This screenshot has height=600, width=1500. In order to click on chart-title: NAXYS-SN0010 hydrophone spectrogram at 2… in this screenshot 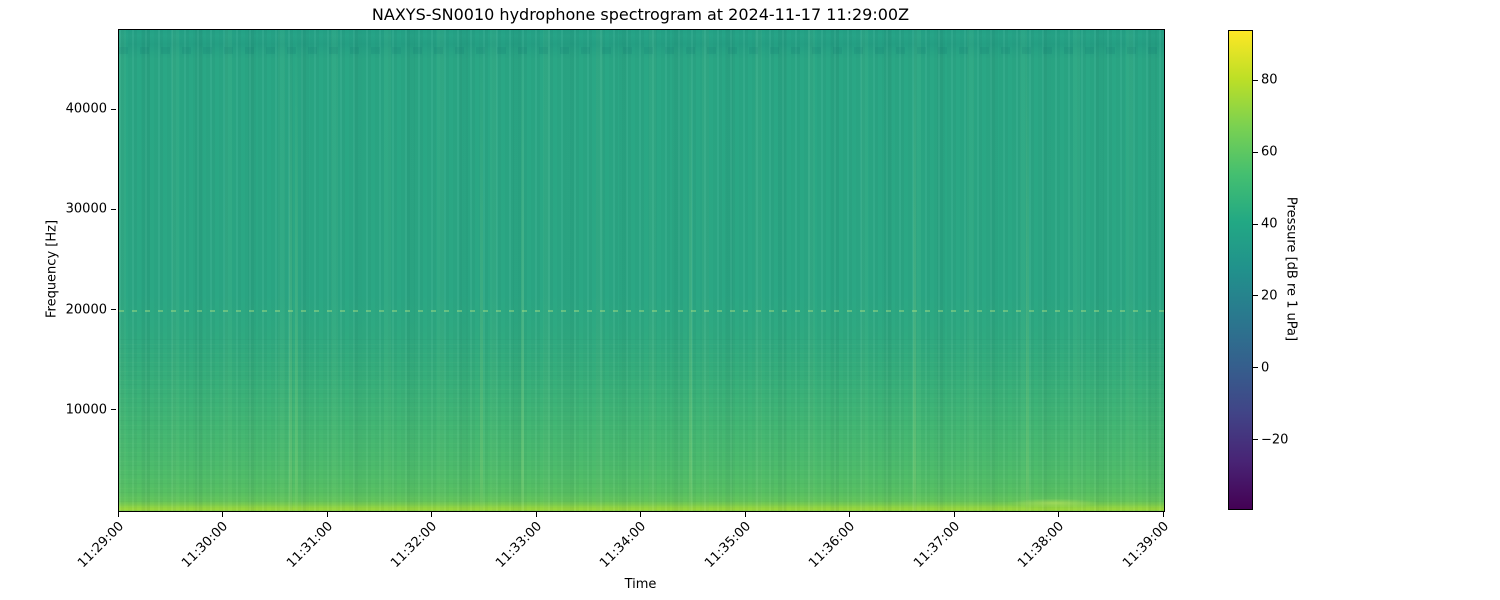, I will do `click(640, 14)`.